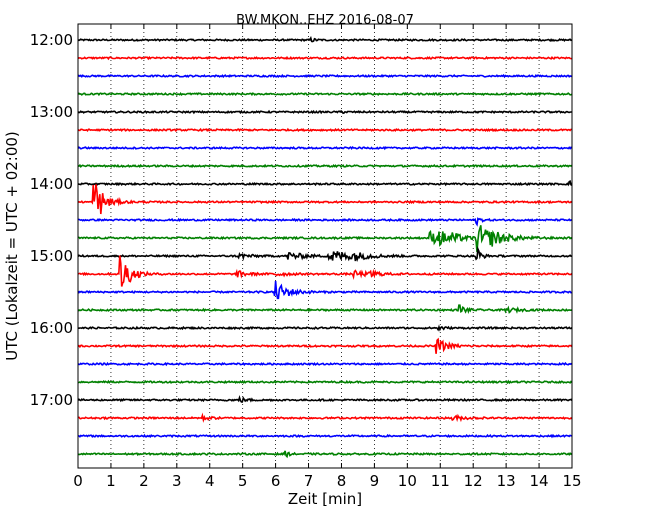  I want to click on x-tick-label: 11, so click(440, 481).